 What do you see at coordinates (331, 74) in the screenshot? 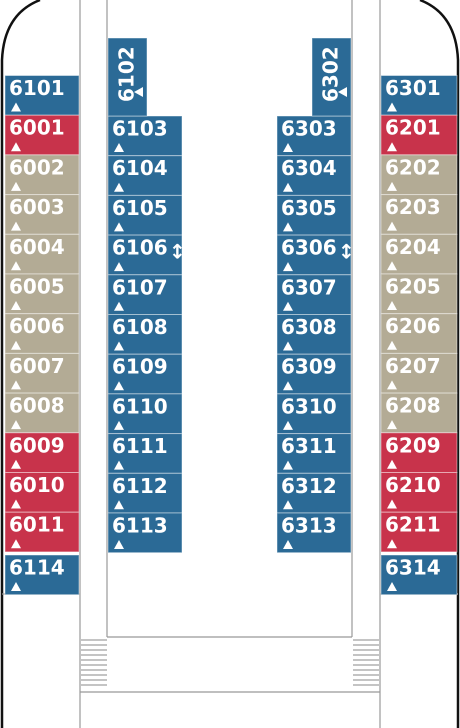
I see `cabin-number: 6302` at bounding box center [331, 74].